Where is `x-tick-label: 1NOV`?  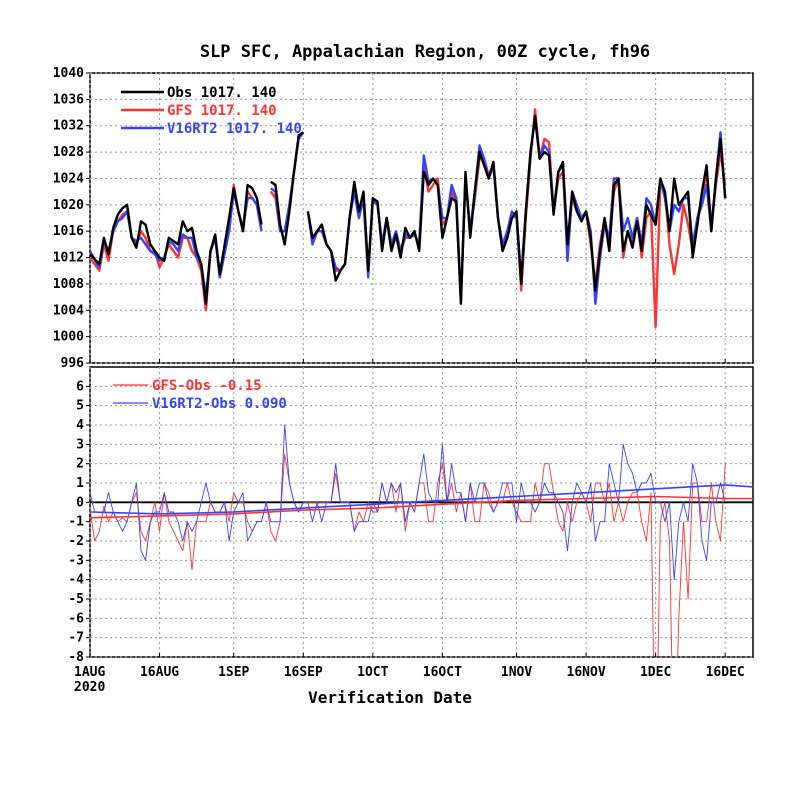
x-tick-label: 1NOV is located at coordinates (516, 672).